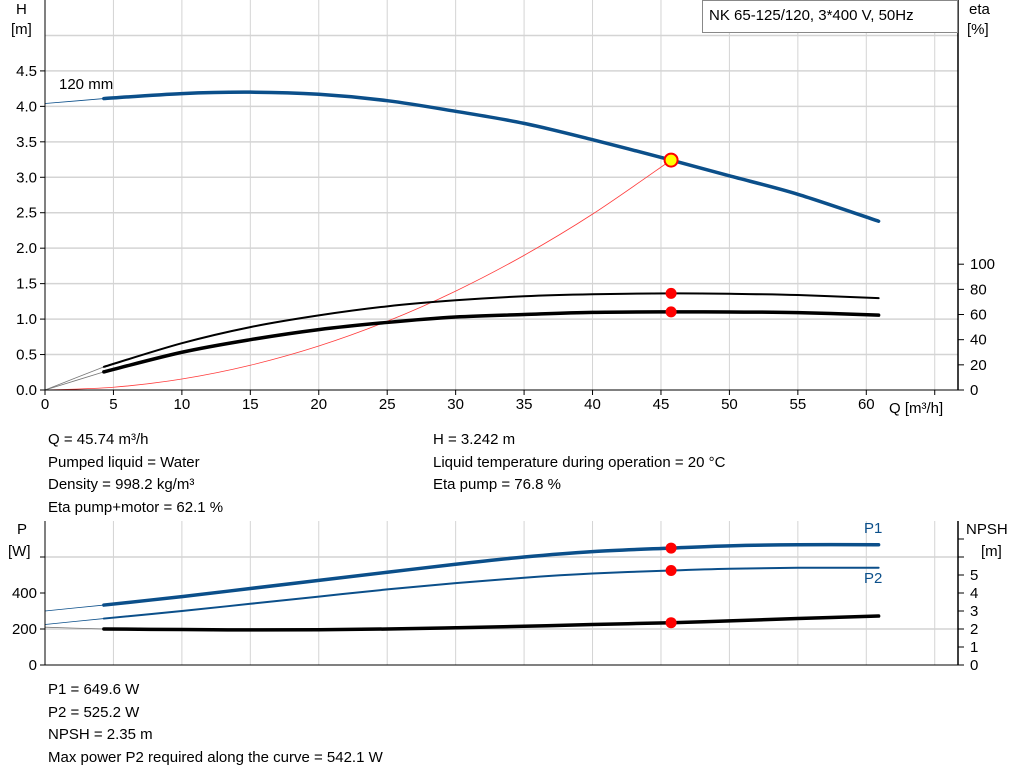 The image size is (1024, 781). What do you see at coordinates (24, 629) in the screenshot?
I see `p-tick-label: 200` at bounding box center [24, 629].